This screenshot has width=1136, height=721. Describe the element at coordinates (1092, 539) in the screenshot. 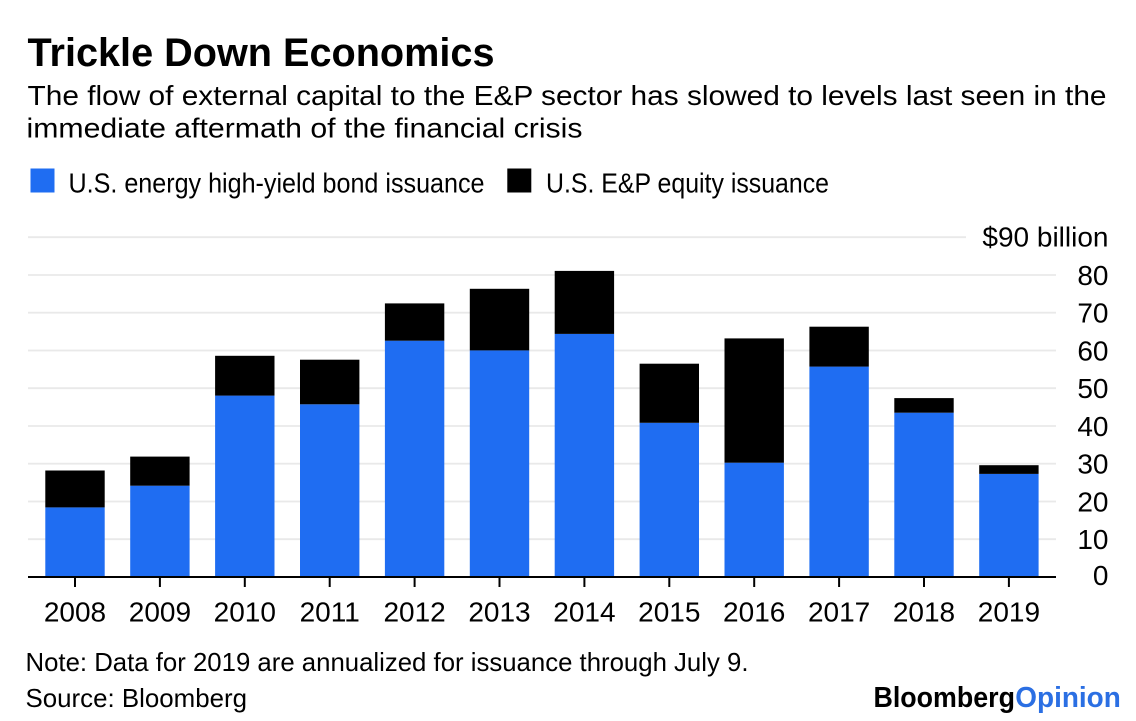

I see `svg-text: 10` at that location.